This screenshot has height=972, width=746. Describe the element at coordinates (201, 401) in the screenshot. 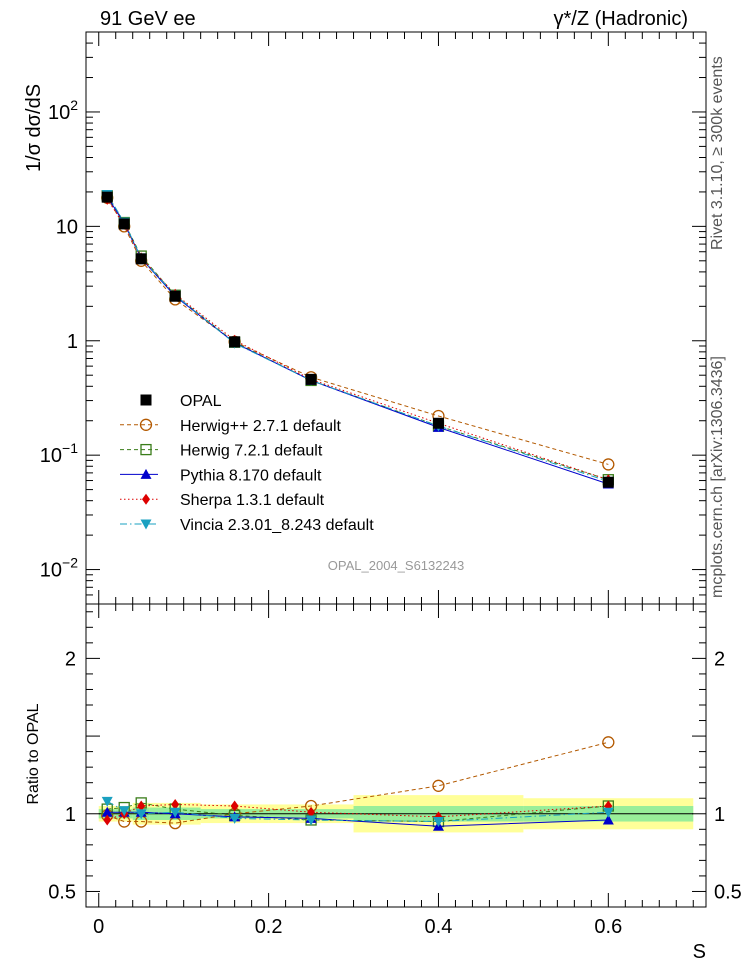

I see `legend-label: OPAL` at that location.